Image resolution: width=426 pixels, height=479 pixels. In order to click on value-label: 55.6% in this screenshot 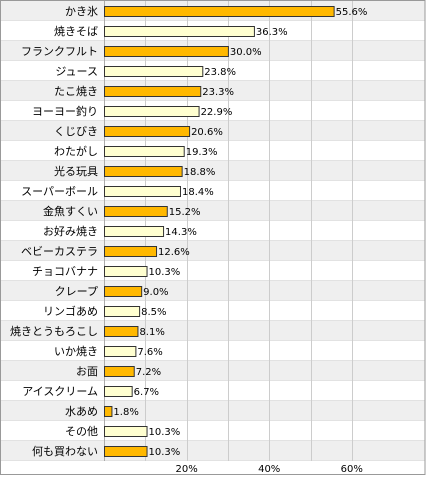, I will do `click(352, 12)`.